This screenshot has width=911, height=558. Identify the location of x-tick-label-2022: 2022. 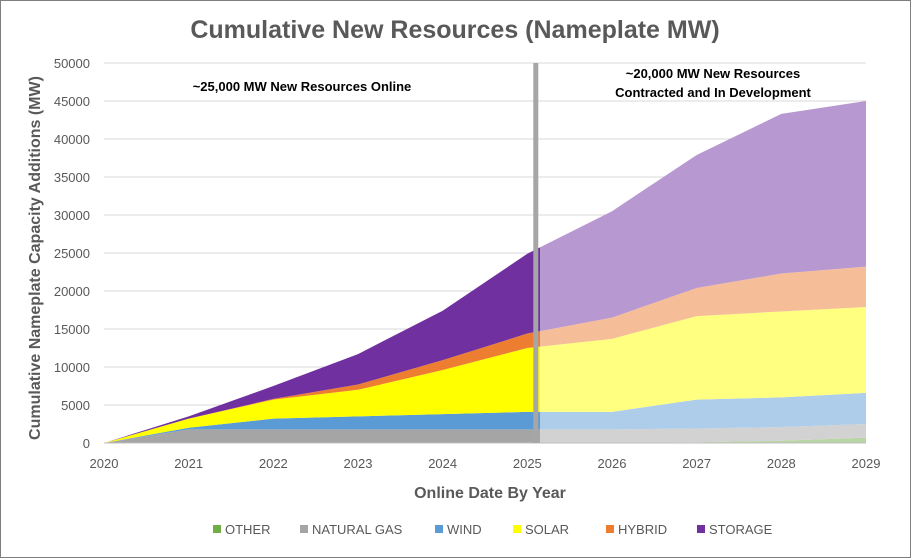
(273, 463).